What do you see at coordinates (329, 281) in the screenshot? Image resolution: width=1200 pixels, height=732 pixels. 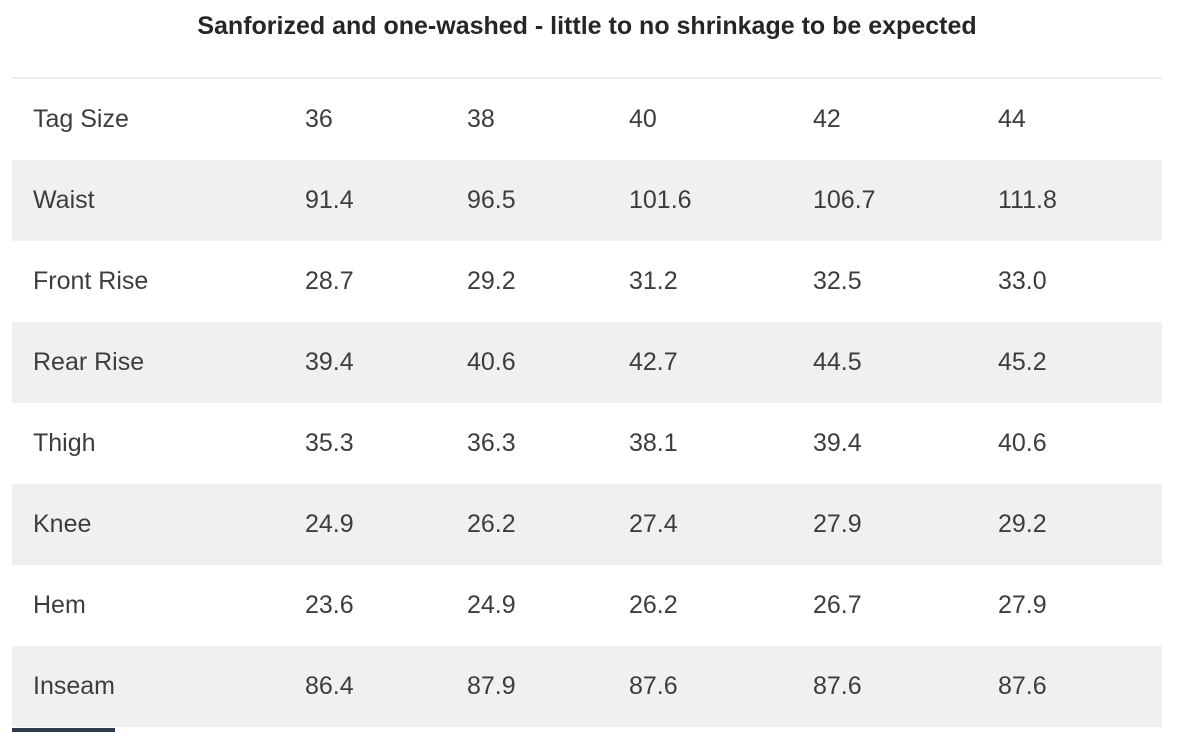 I see `cell-value: 28.7` at bounding box center [329, 281].